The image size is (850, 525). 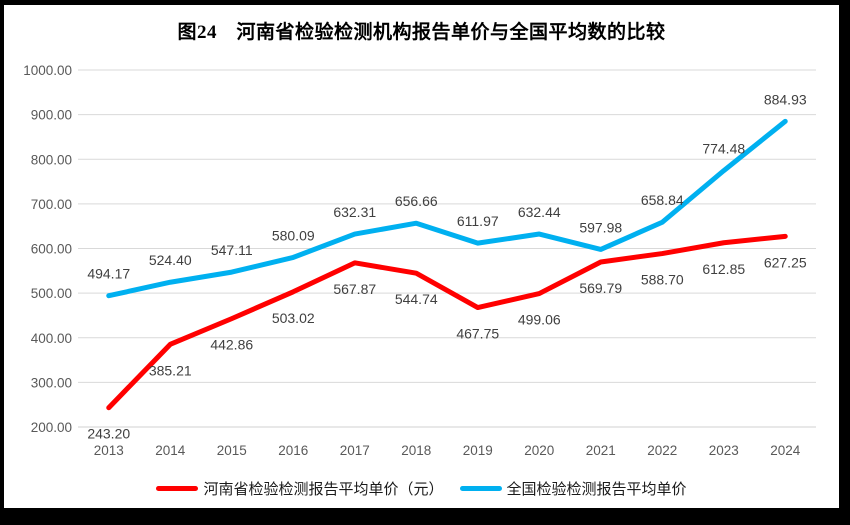 I want to click on x-axis-tick-label: 2019, so click(x=478, y=450).